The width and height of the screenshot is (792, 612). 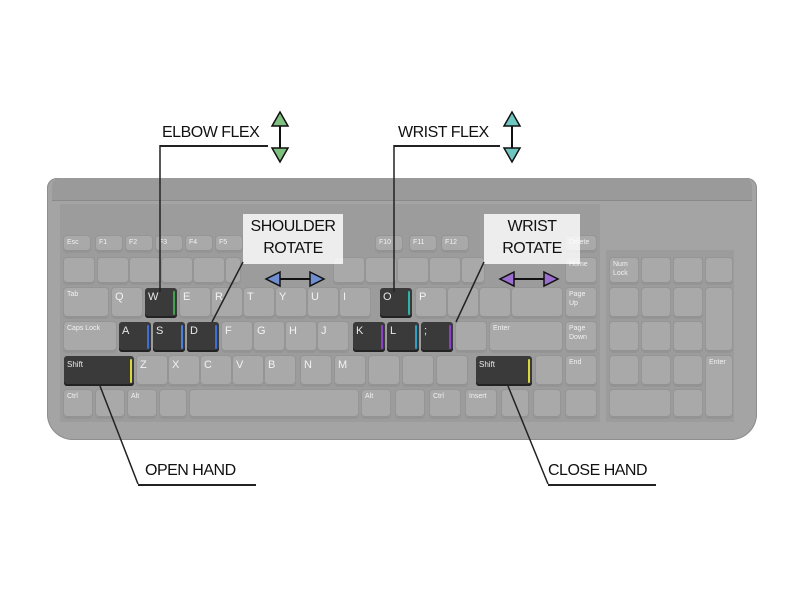 What do you see at coordinates (452, 371) in the screenshot?
I see `key-slash` at bounding box center [452, 371].